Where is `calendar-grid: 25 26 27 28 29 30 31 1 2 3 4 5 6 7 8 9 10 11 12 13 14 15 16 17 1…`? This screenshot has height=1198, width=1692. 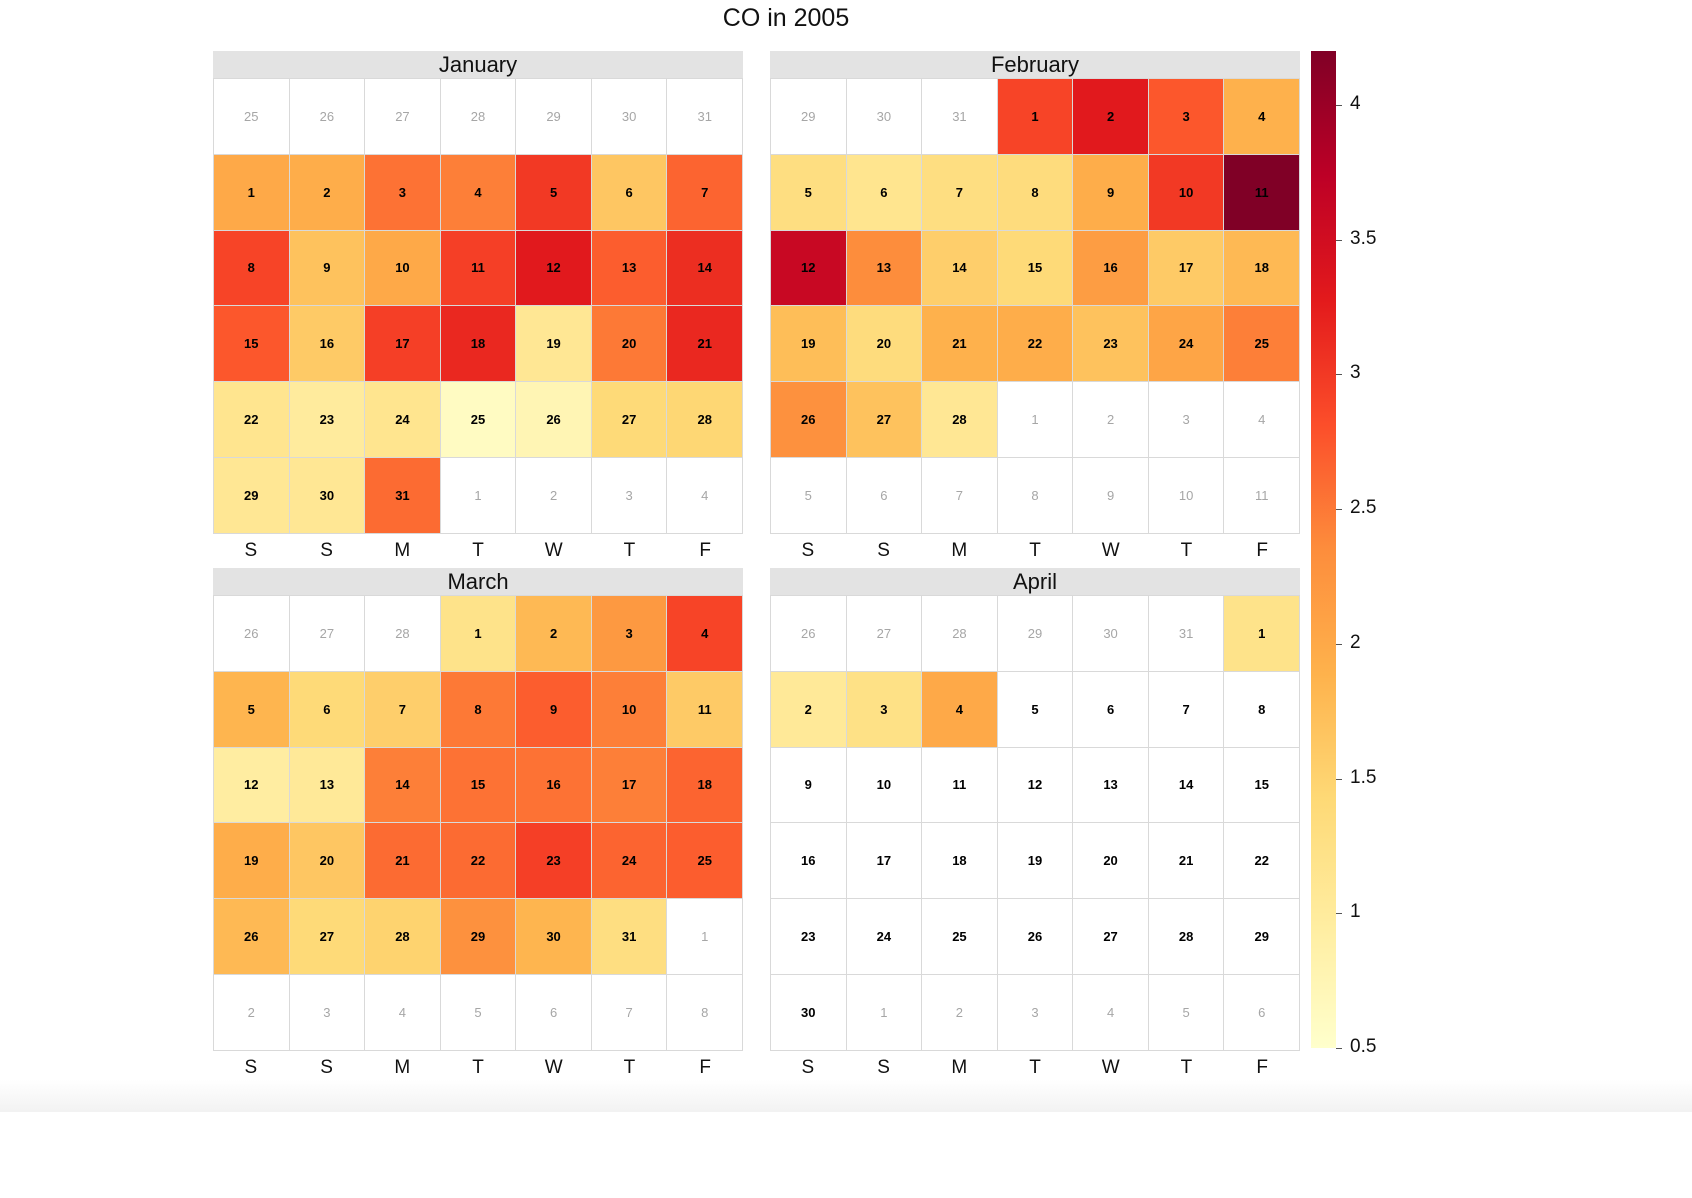
calendar-grid: 25 26 27 28 29 30 31 1 2 3 4 5 6 7 8 9 10 11 12 13 14 15 16 17 1… is located at coordinates (478, 306).